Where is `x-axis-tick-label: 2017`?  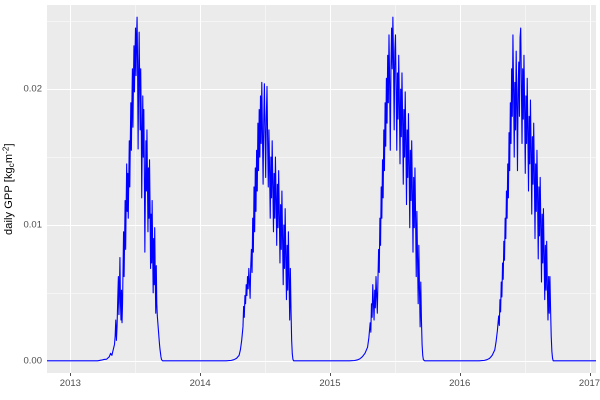 x-axis-tick-label: 2017 is located at coordinates (589, 383).